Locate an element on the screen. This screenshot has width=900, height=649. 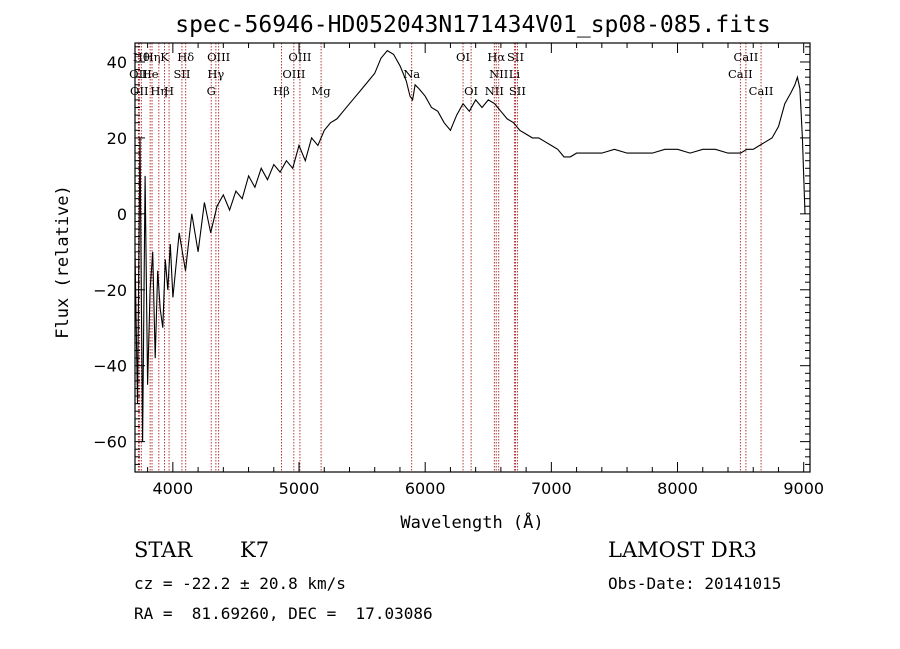
obs-date: Obs-Date: 20141015 is located at coordinates (695, 583).